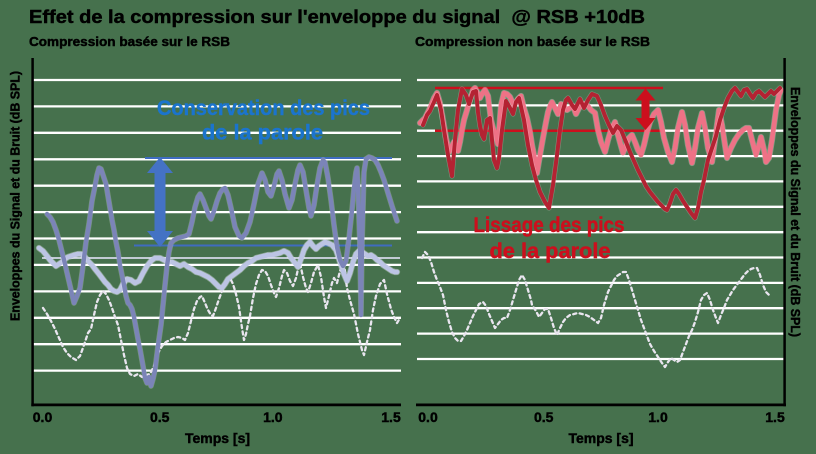  What do you see at coordinates (549, 225) in the screenshot?
I see `svg-text: Lissage des pics` at bounding box center [549, 225].